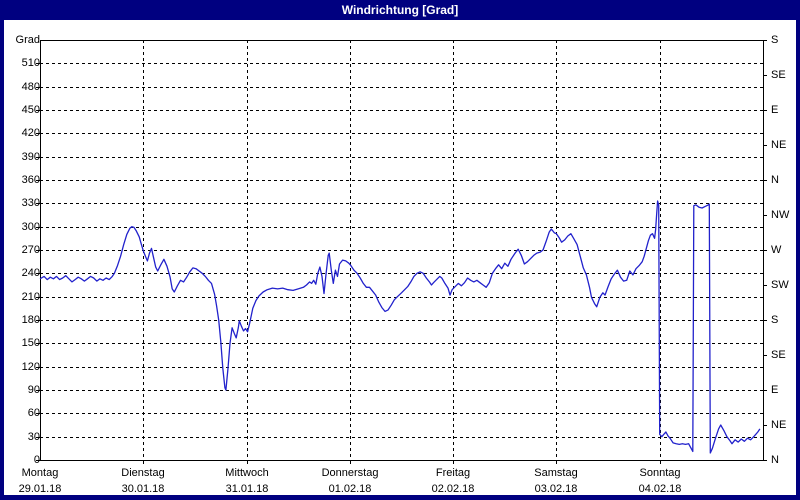 Image resolution: width=800 pixels, height=500 pixels. I want to click on day-date-label: 04.02.18, so click(660, 489).